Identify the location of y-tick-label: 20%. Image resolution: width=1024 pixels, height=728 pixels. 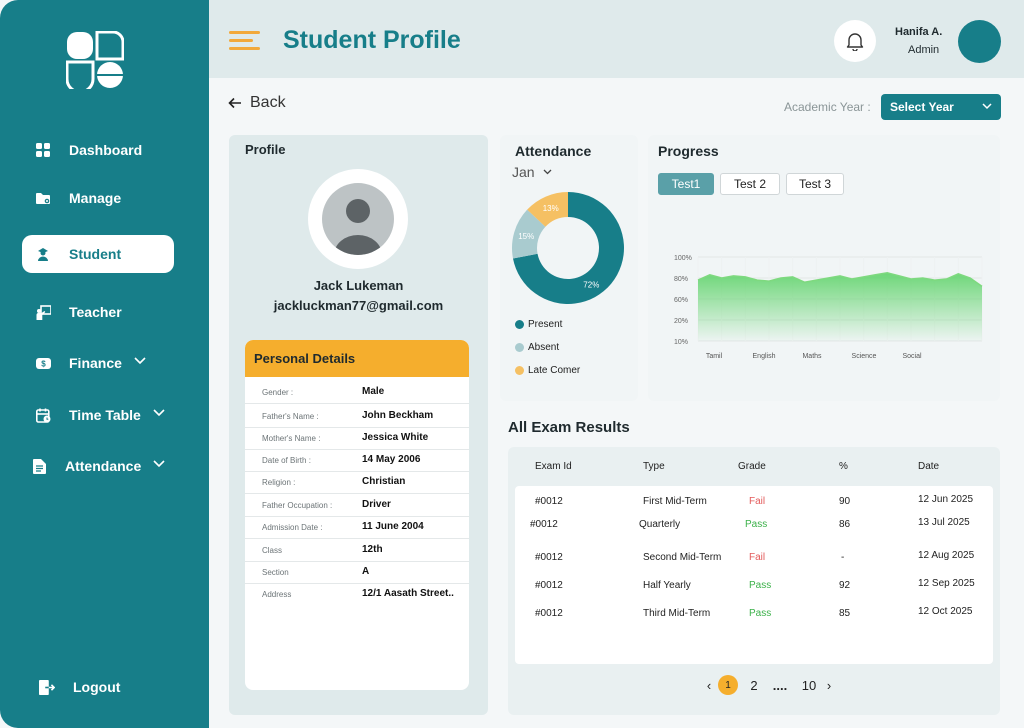
(681, 321).